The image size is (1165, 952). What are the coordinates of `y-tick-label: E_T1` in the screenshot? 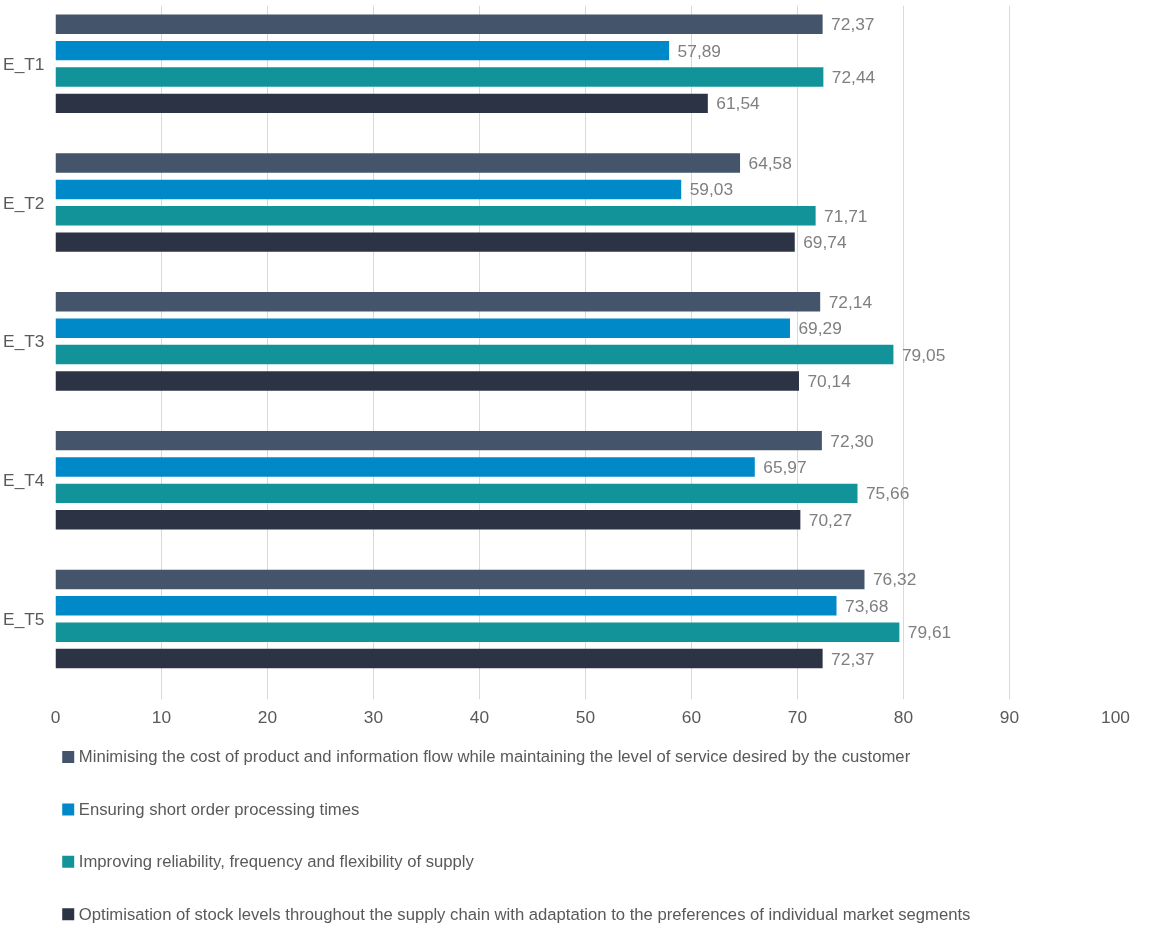 It's located at (24, 63).